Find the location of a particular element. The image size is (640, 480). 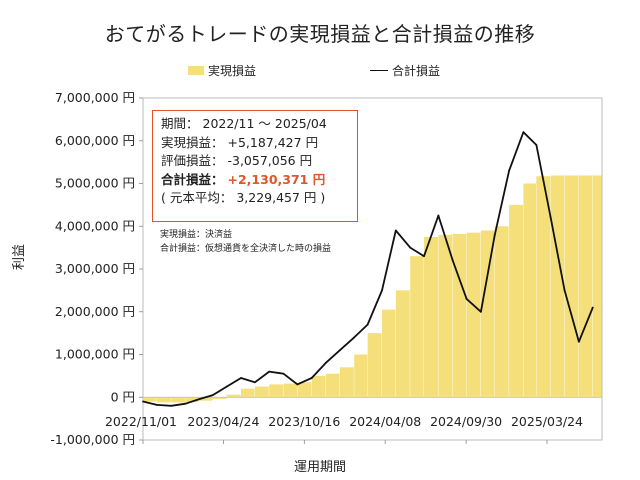

legend-label-line: 合計損益 is located at coordinates (416, 71).